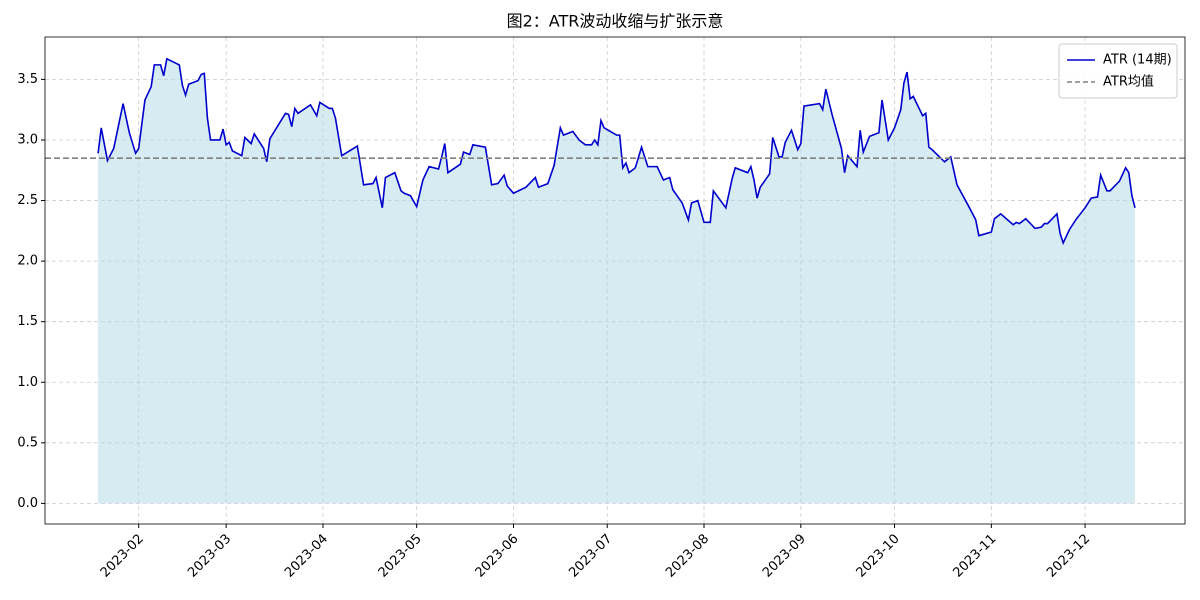 This screenshot has width=1200, height=600. I want to click on x-tick-label: 2023-07, so click(590, 556).